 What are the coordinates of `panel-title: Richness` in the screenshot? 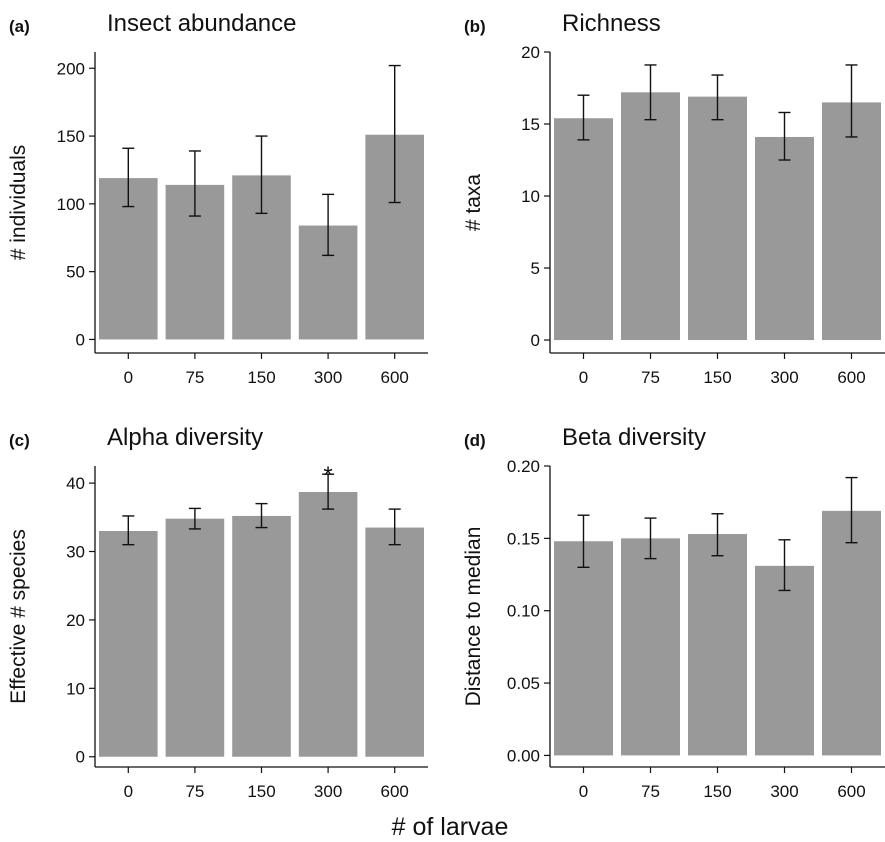 It's located at (611, 23).